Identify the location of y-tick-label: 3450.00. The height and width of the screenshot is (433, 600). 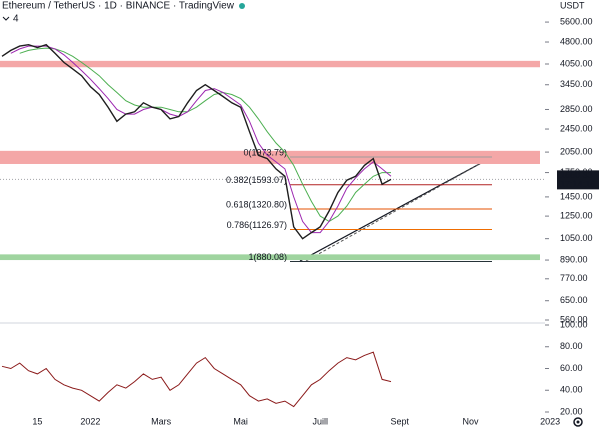
(576, 84).